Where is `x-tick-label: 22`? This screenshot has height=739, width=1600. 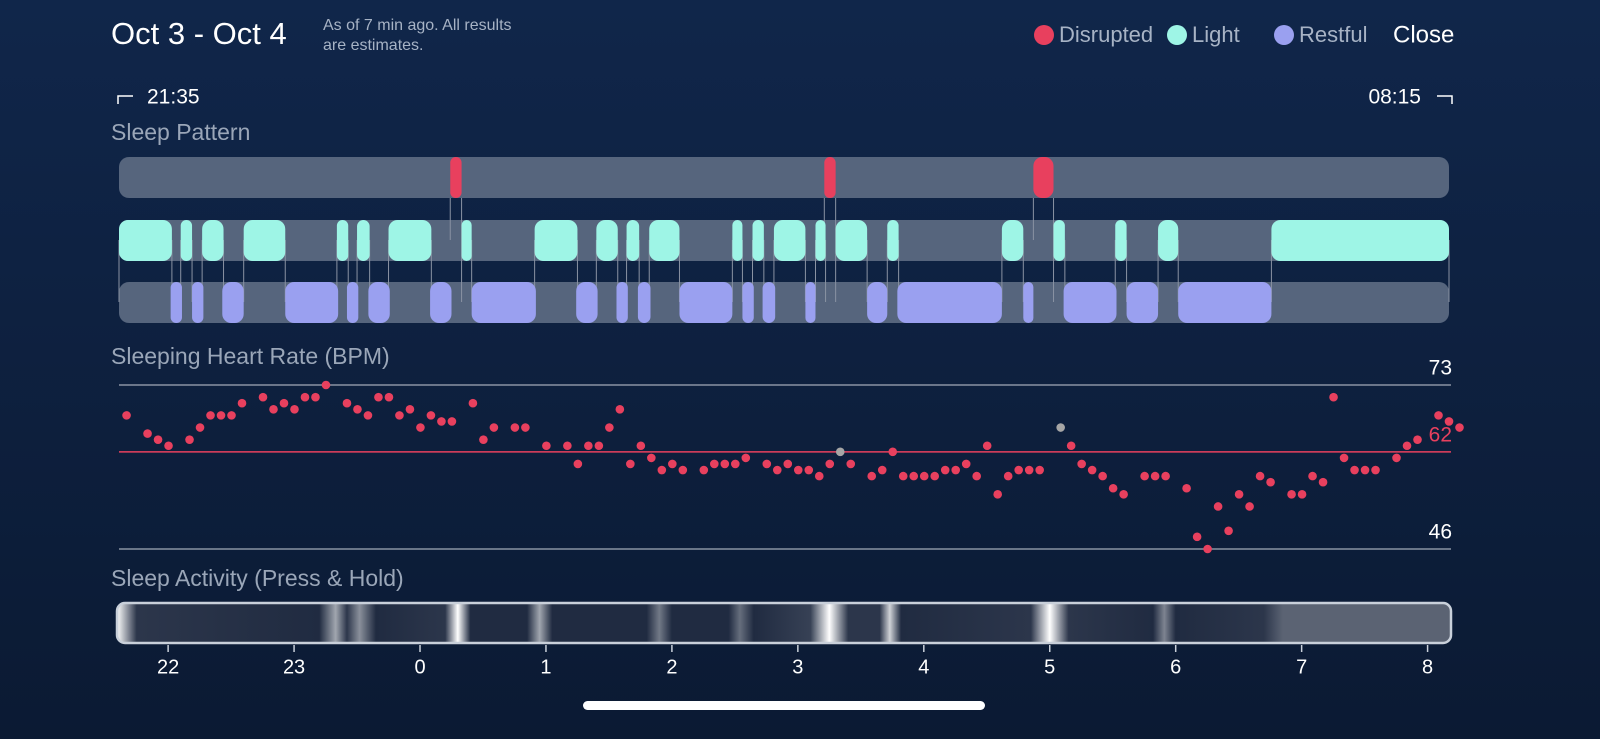 x-tick-label: 22 is located at coordinates (168, 667).